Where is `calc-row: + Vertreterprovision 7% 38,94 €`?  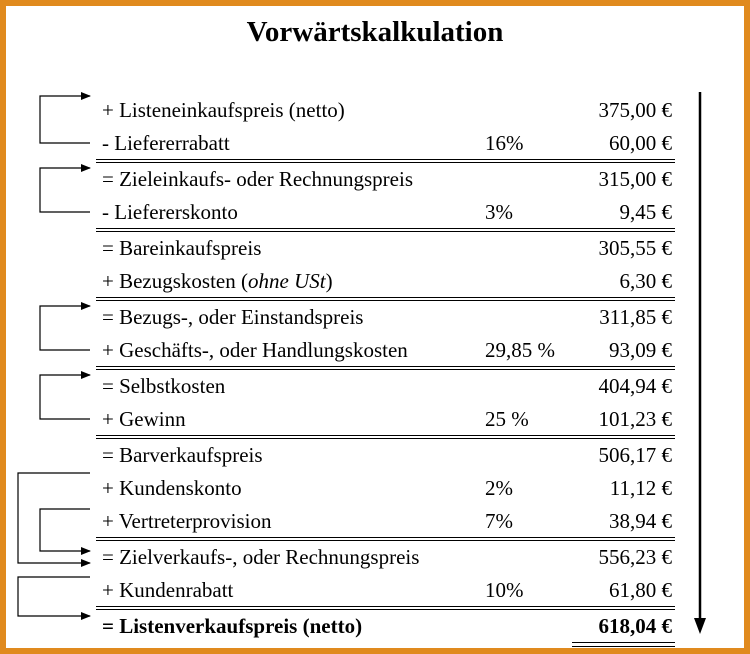 calc-row: + Vertreterprovision 7% 38,94 € is located at coordinates (375, 521).